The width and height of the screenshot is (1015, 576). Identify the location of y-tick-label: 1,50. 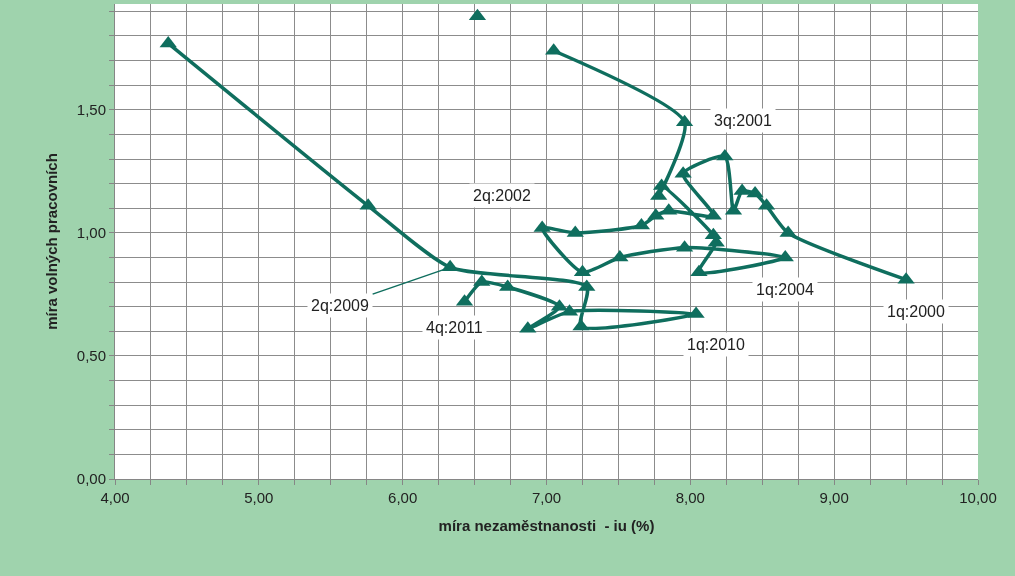
(91, 110).